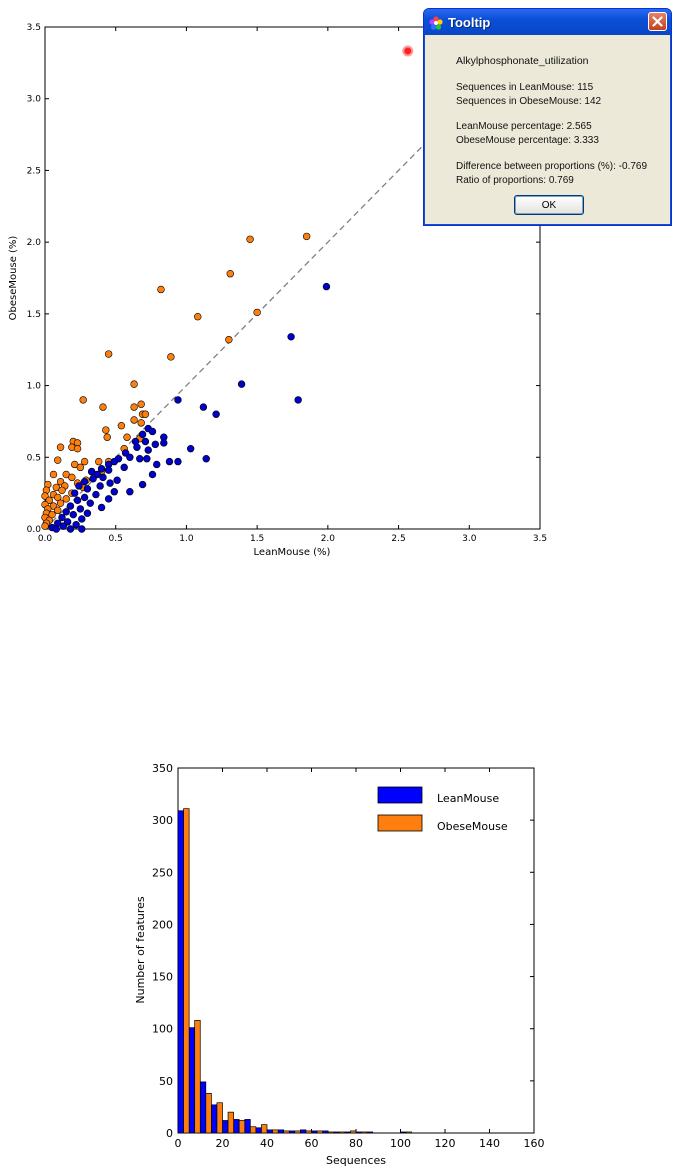 The height and width of the screenshot is (1176, 680). What do you see at coordinates (408, 51) in the screenshot?
I see `scatter-selected-point-marker` at bounding box center [408, 51].